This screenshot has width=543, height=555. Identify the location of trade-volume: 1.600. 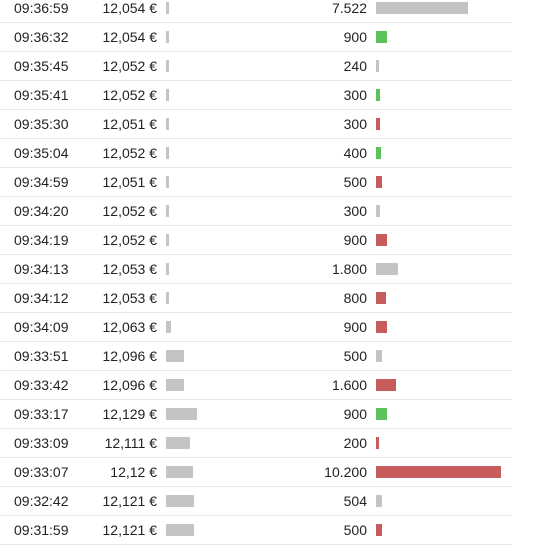
(349, 385).